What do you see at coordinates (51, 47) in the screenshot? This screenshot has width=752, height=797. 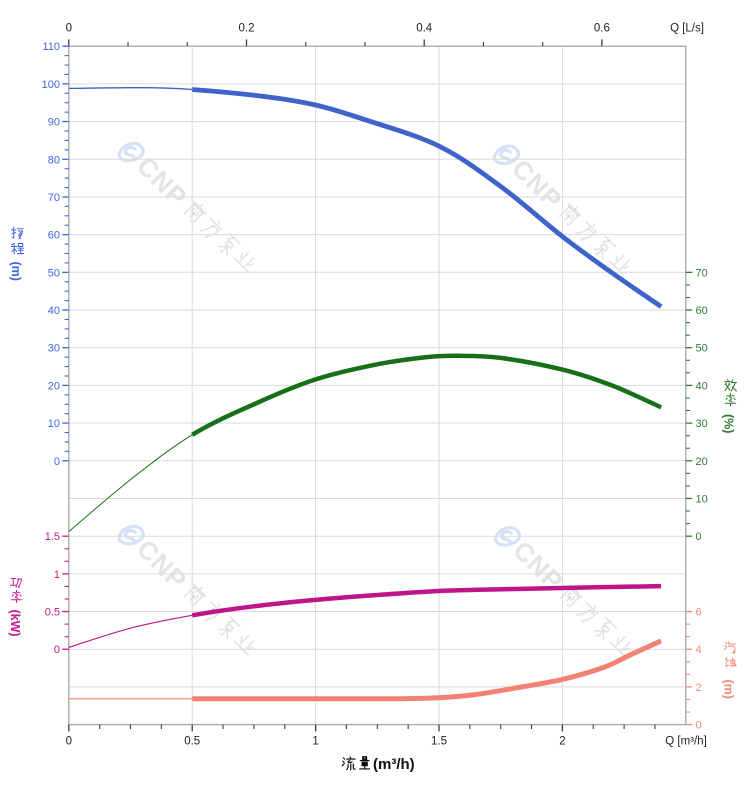 I see `svg-text: 110` at bounding box center [51, 47].